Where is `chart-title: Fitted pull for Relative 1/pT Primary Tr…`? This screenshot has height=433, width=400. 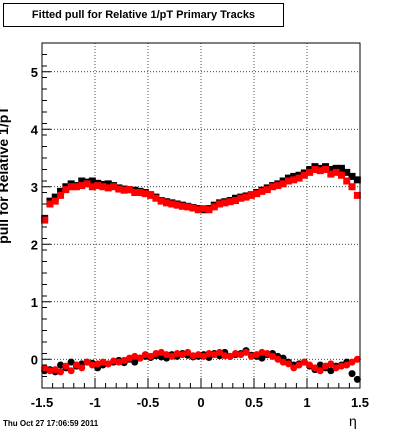 chart-title: Fitted pull for Relative 1/pT Primary Tr… is located at coordinates (143, 15).